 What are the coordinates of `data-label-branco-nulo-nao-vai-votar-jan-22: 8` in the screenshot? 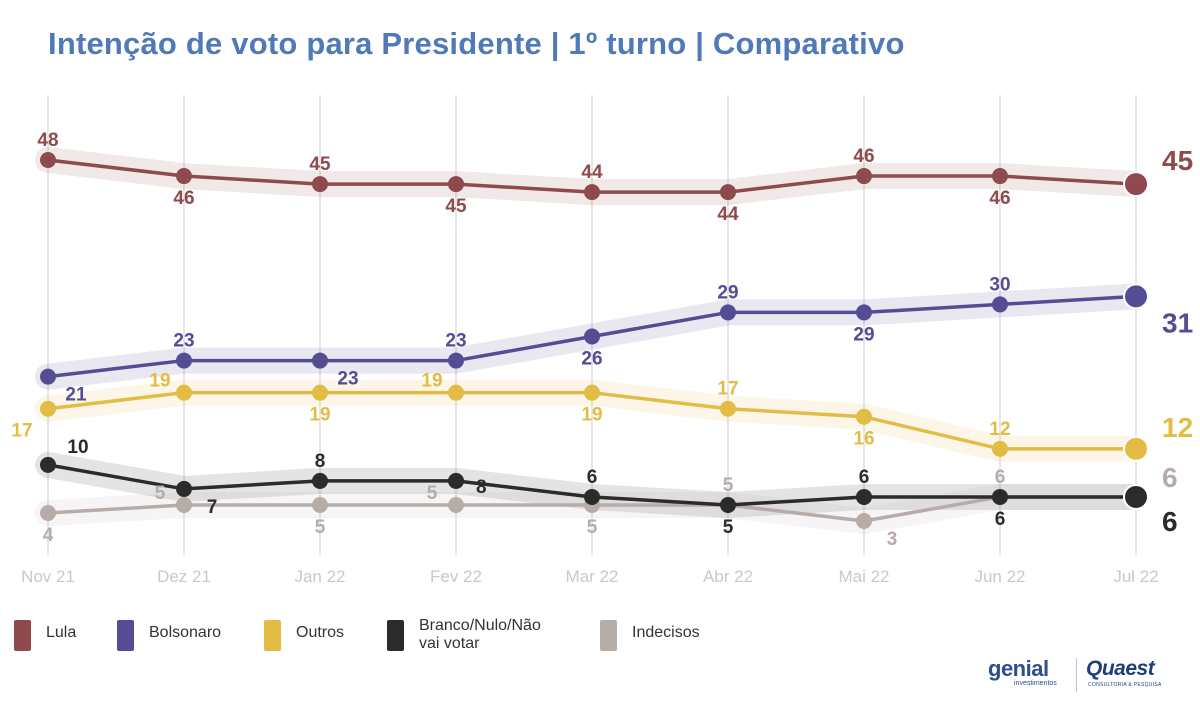 It's located at (320, 461).